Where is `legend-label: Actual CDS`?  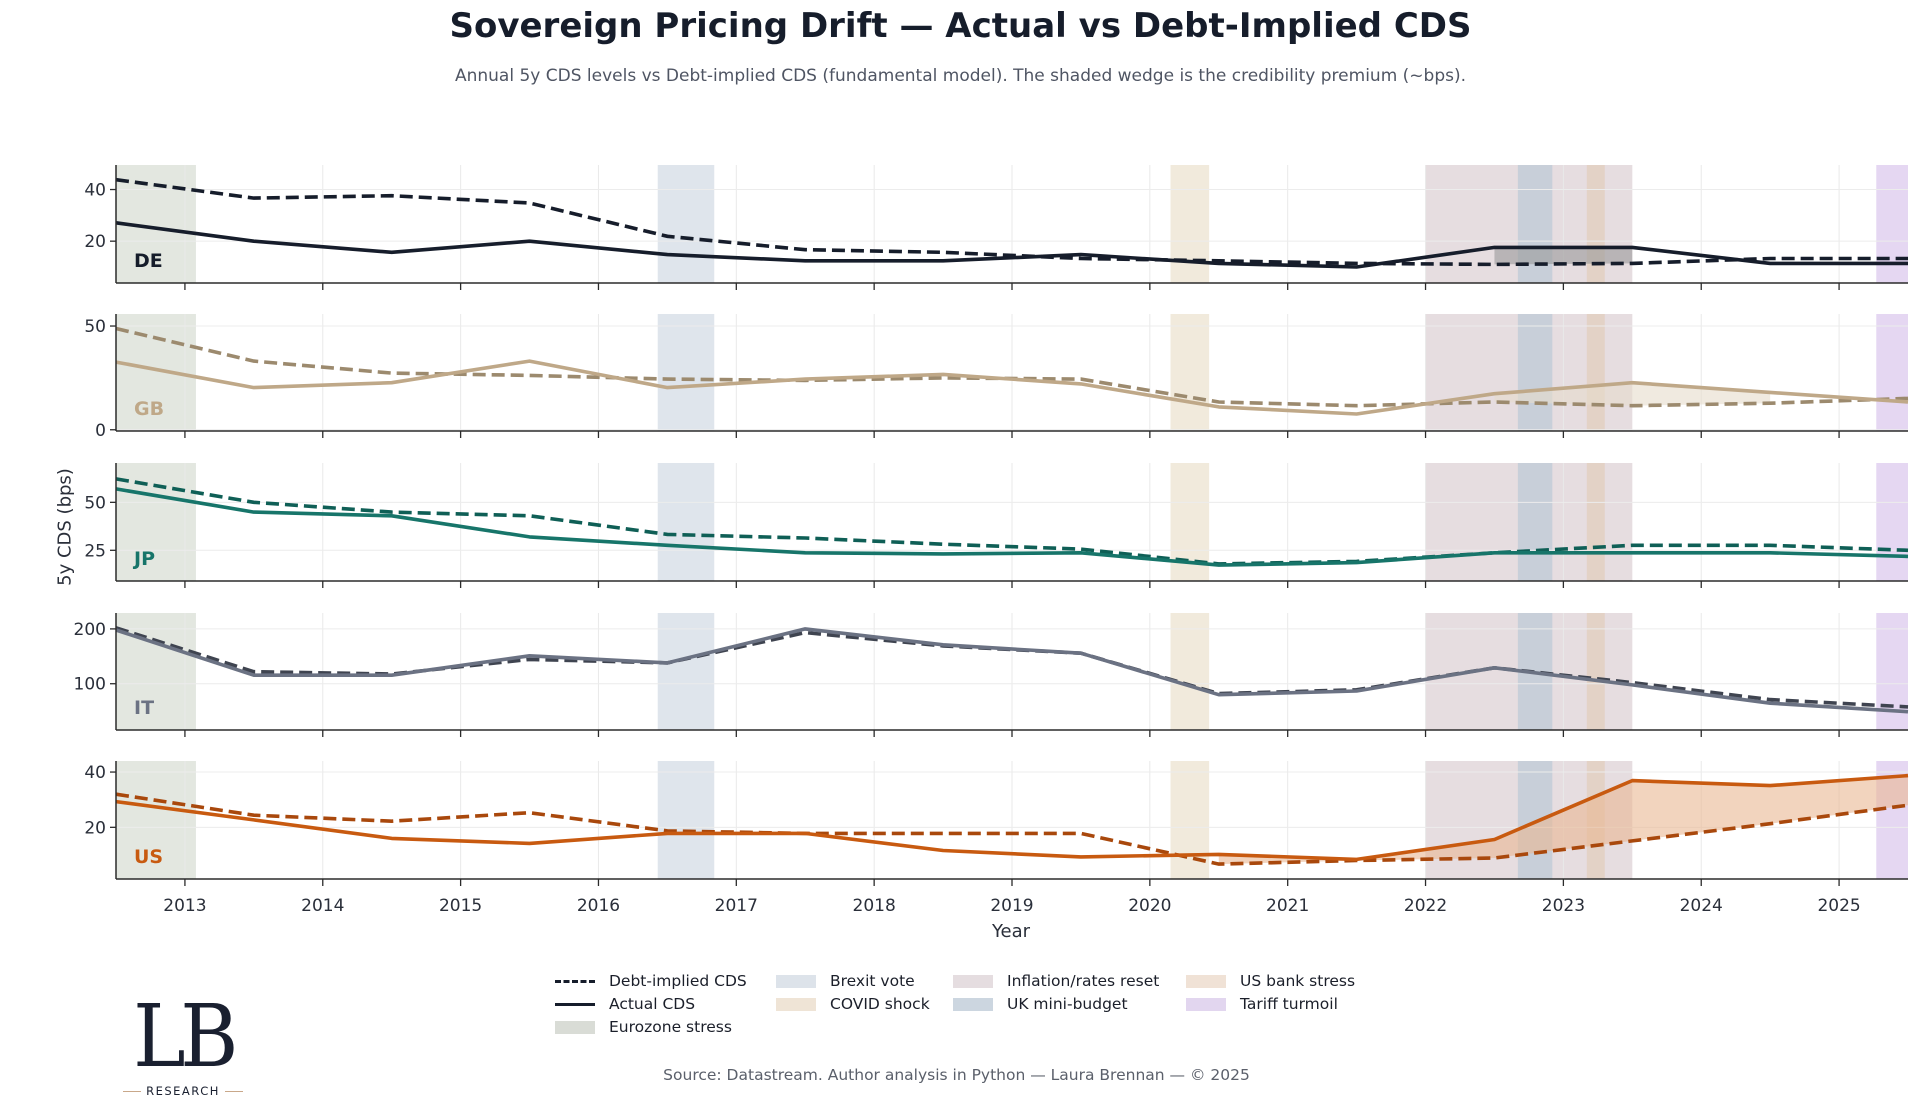
legend-label: Actual CDS is located at coordinates (652, 1004).